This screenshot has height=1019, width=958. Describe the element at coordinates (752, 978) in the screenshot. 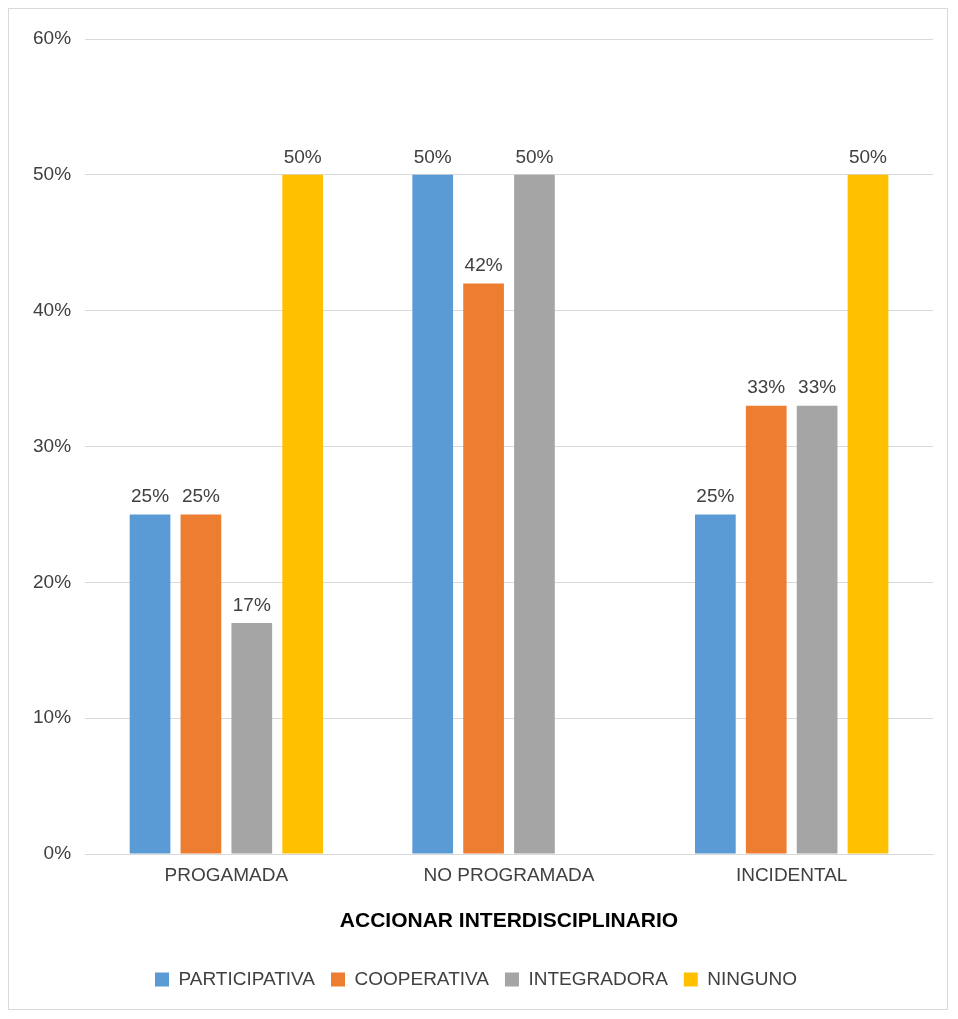

I see `legend-label: NINGUNO` at that location.